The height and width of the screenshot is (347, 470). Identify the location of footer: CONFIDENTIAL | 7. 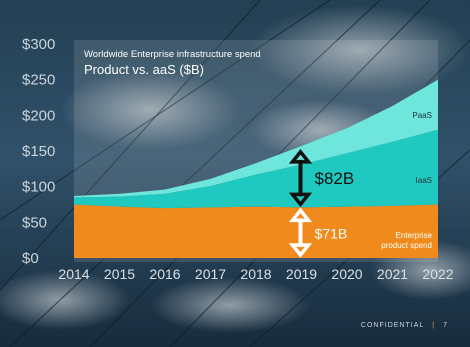
(404, 325).